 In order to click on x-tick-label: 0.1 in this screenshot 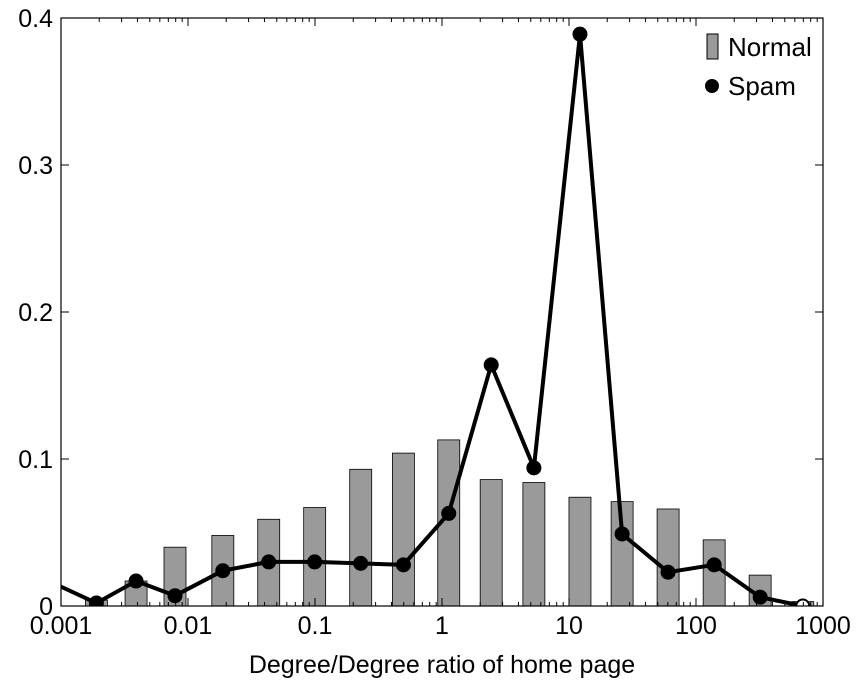, I will do `click(315, 626)`.